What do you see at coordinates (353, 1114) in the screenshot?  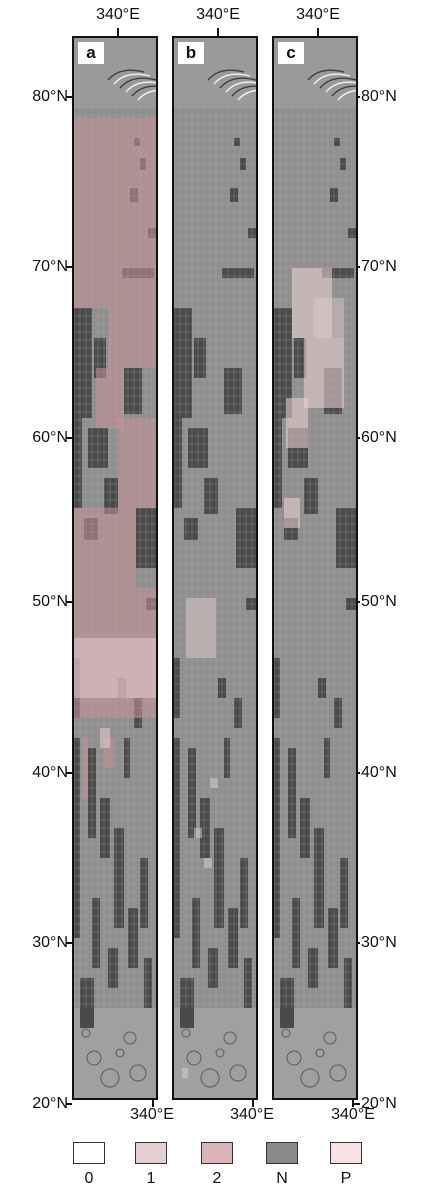 I see `lon-label-bottom-c: 340°E` at bounding box center [353, 1114].